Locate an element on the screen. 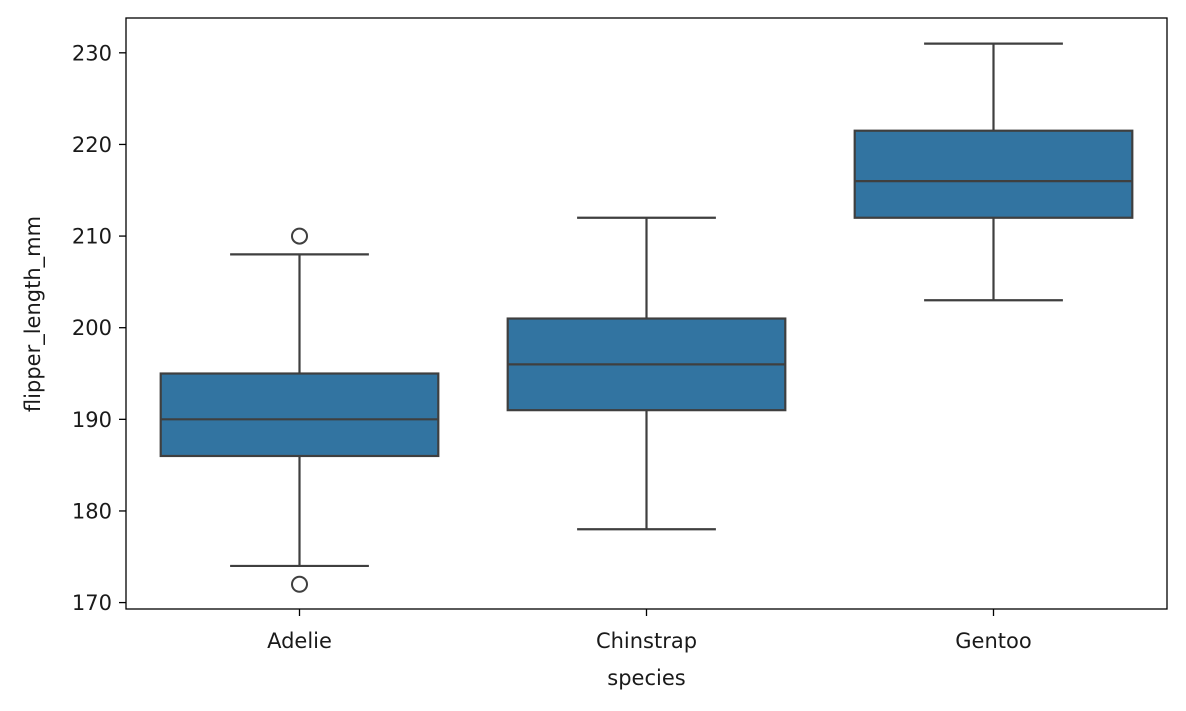 The image size is (1186, 711). y-axis-label: flipper_length_mm is located at coordinates (33, 314).